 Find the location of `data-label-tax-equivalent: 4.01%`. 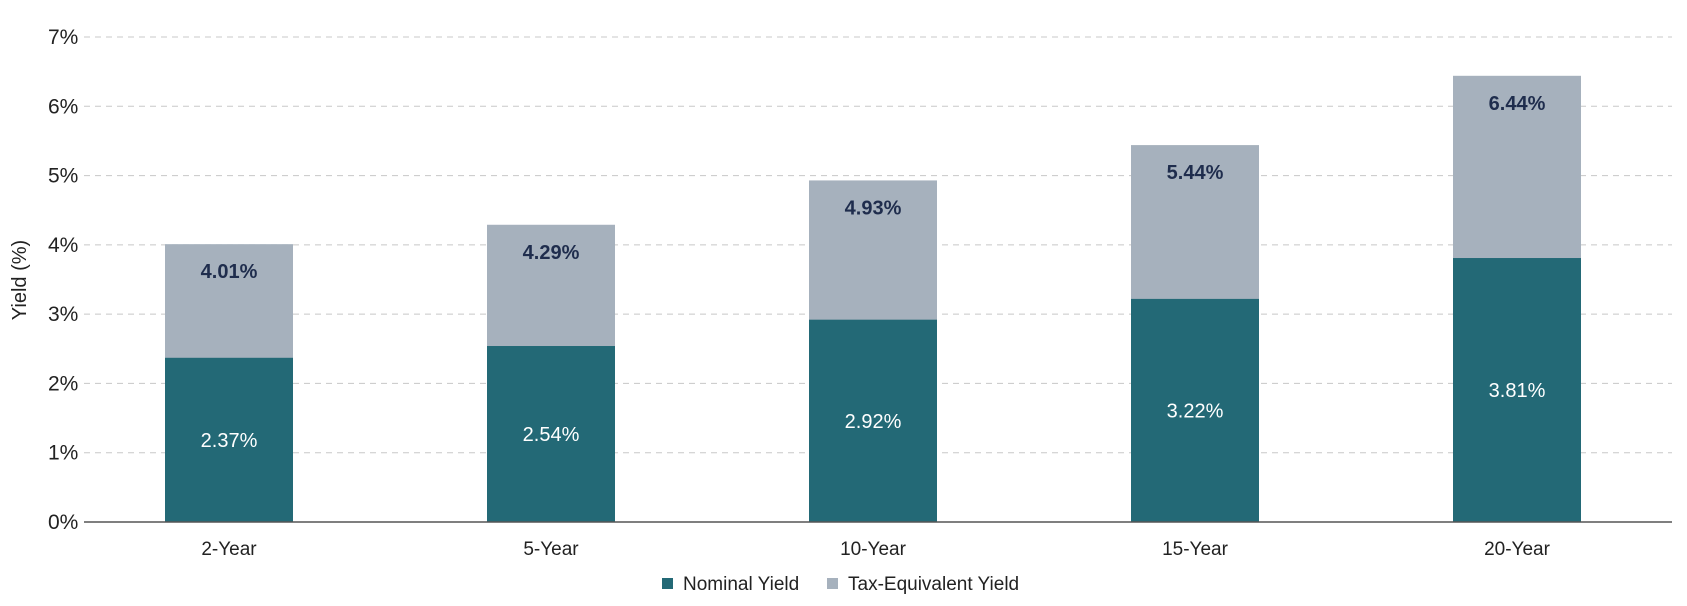

data-label-tax-equivalent: 4.01% is located at coordinates (229, 272).